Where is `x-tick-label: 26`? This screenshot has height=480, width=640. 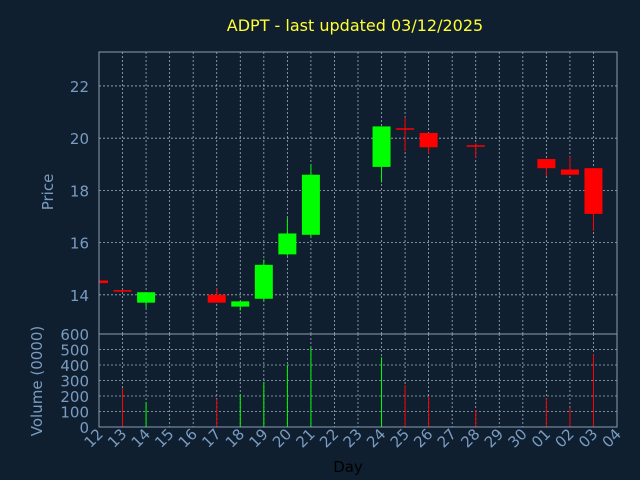
x-tick-label: 26 is located at coordinates (423, 438).